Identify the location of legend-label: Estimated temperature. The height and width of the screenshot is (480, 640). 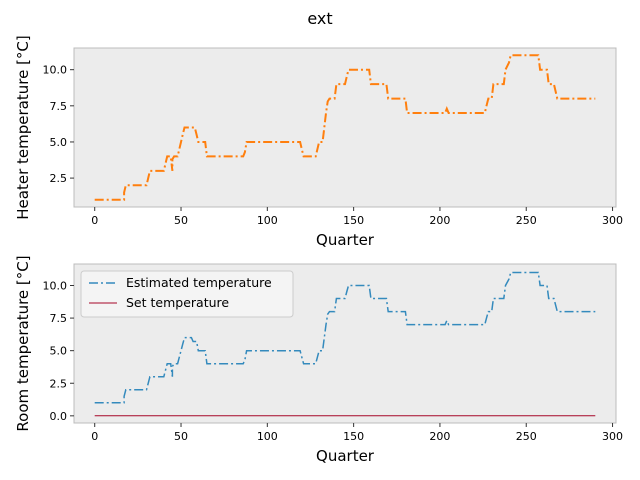
(199, 282).